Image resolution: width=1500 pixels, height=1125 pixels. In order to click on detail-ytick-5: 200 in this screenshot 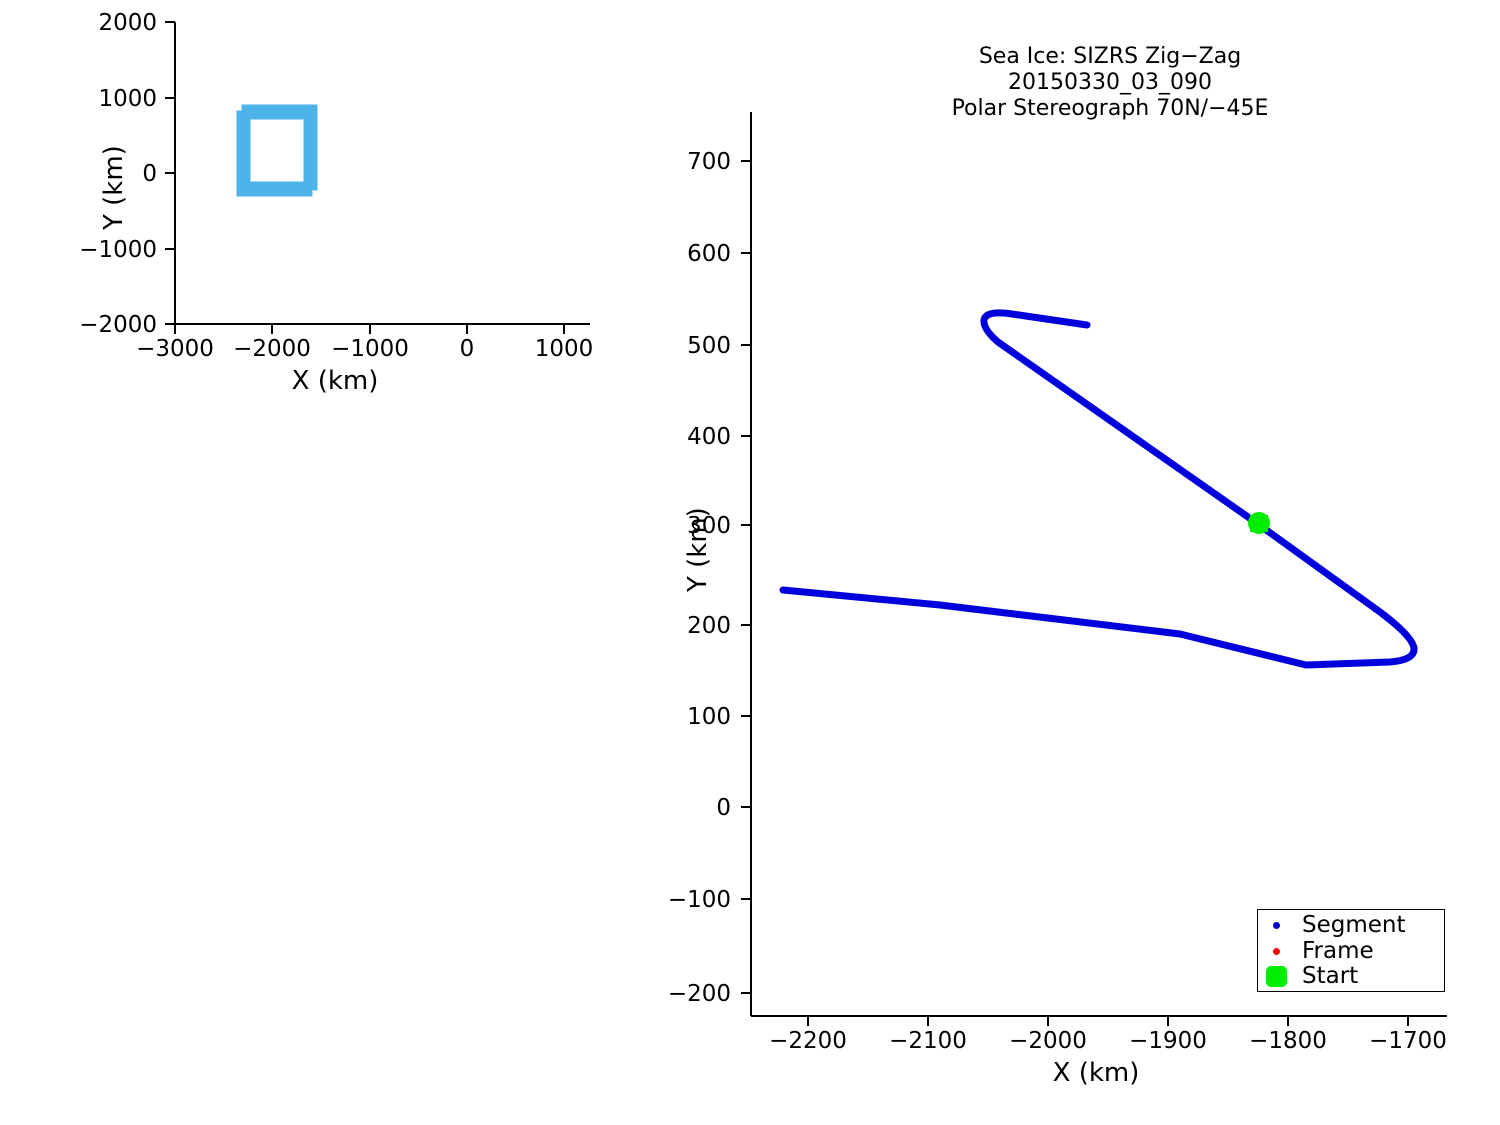, I will do `click(709, 626)`.